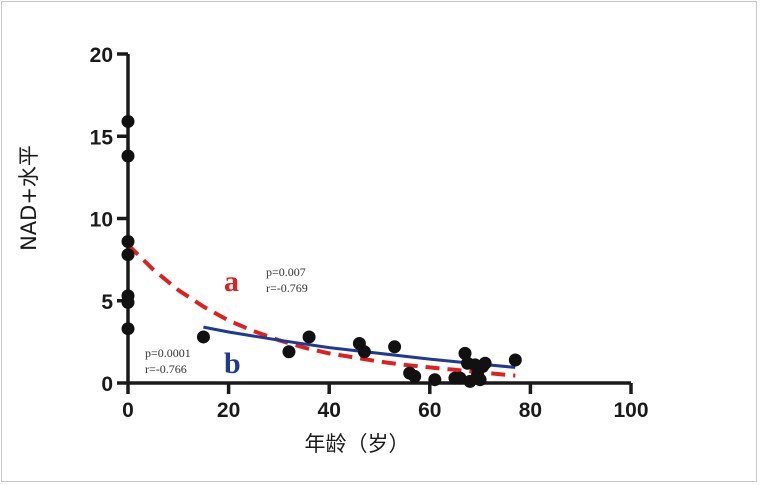 This screenshot has width=760, height=485. I want to click on x-tick-label: 40, so click(329, 410).